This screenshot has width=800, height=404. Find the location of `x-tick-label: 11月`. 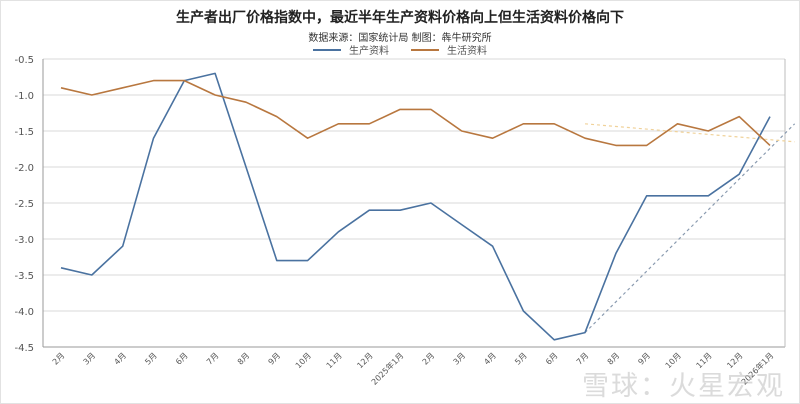

x-tick-label: 11月 is located at coordinates (334, 360).